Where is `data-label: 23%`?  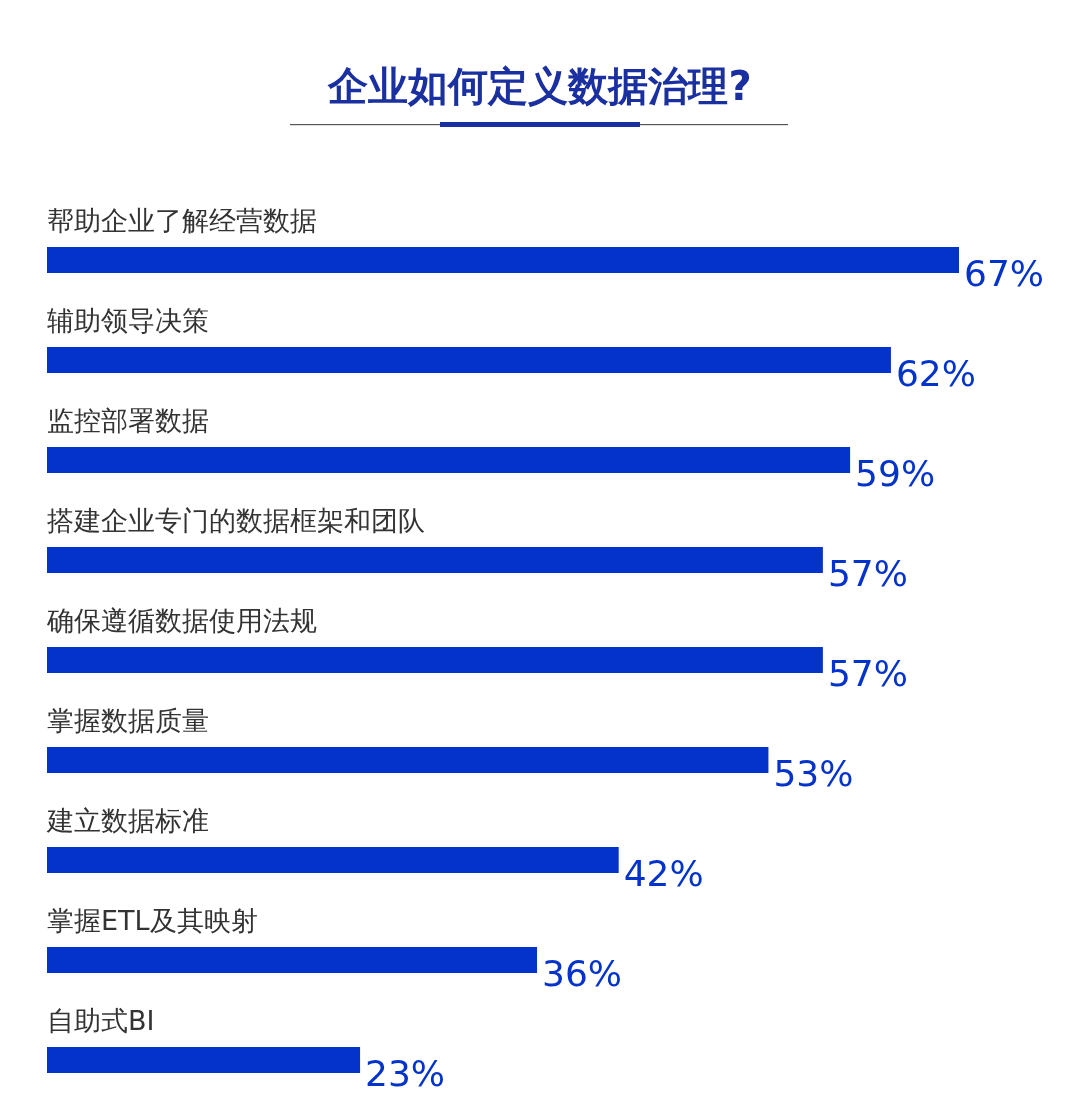 data-label: 23% is located at coordinates (405, 1073).